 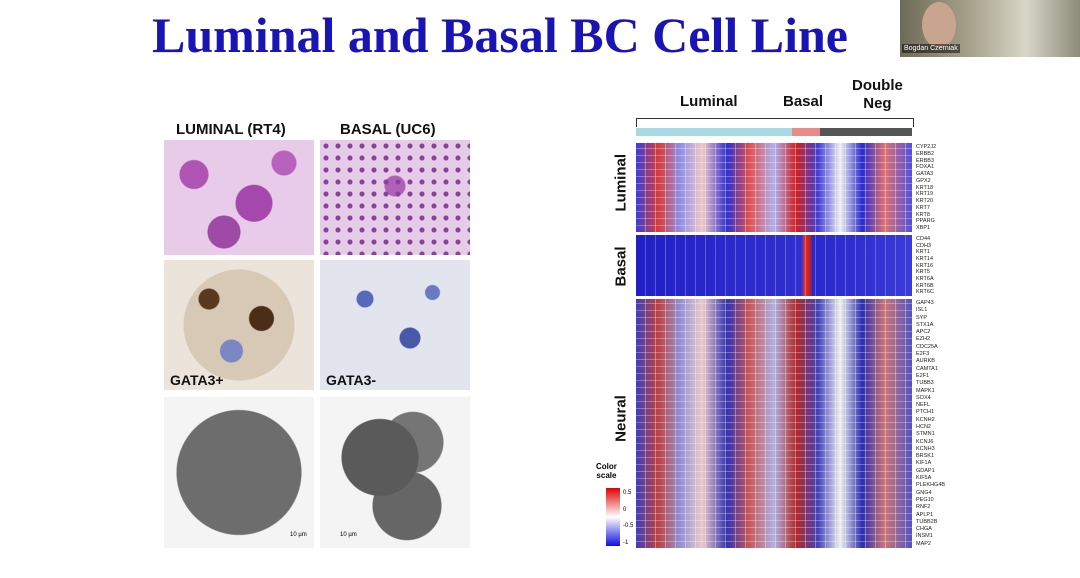 I want to click on gene-label: CAMTA1, so click(x=927, y=368).